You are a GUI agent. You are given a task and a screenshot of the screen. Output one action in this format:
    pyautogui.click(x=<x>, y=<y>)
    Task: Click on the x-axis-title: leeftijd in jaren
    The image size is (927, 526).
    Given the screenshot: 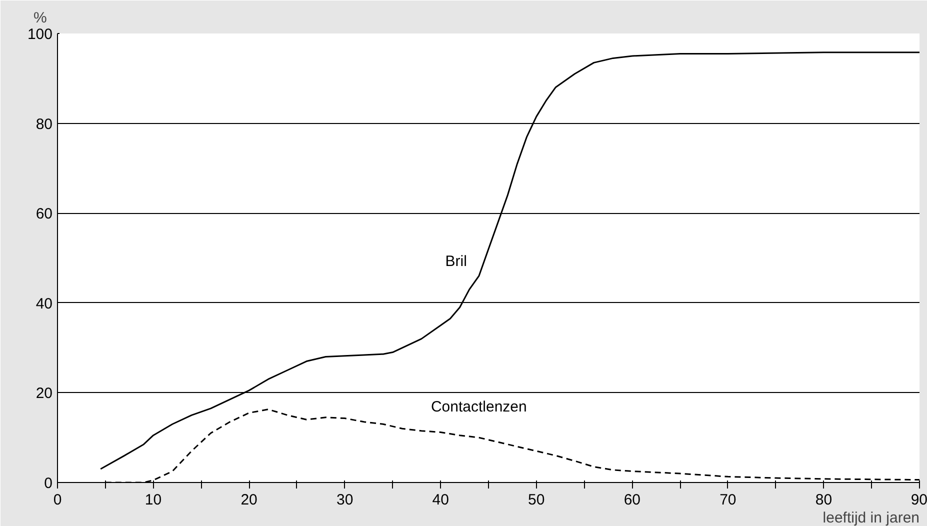 What is the action you would take?
    pyautogui.click(x=871, y=518)
    